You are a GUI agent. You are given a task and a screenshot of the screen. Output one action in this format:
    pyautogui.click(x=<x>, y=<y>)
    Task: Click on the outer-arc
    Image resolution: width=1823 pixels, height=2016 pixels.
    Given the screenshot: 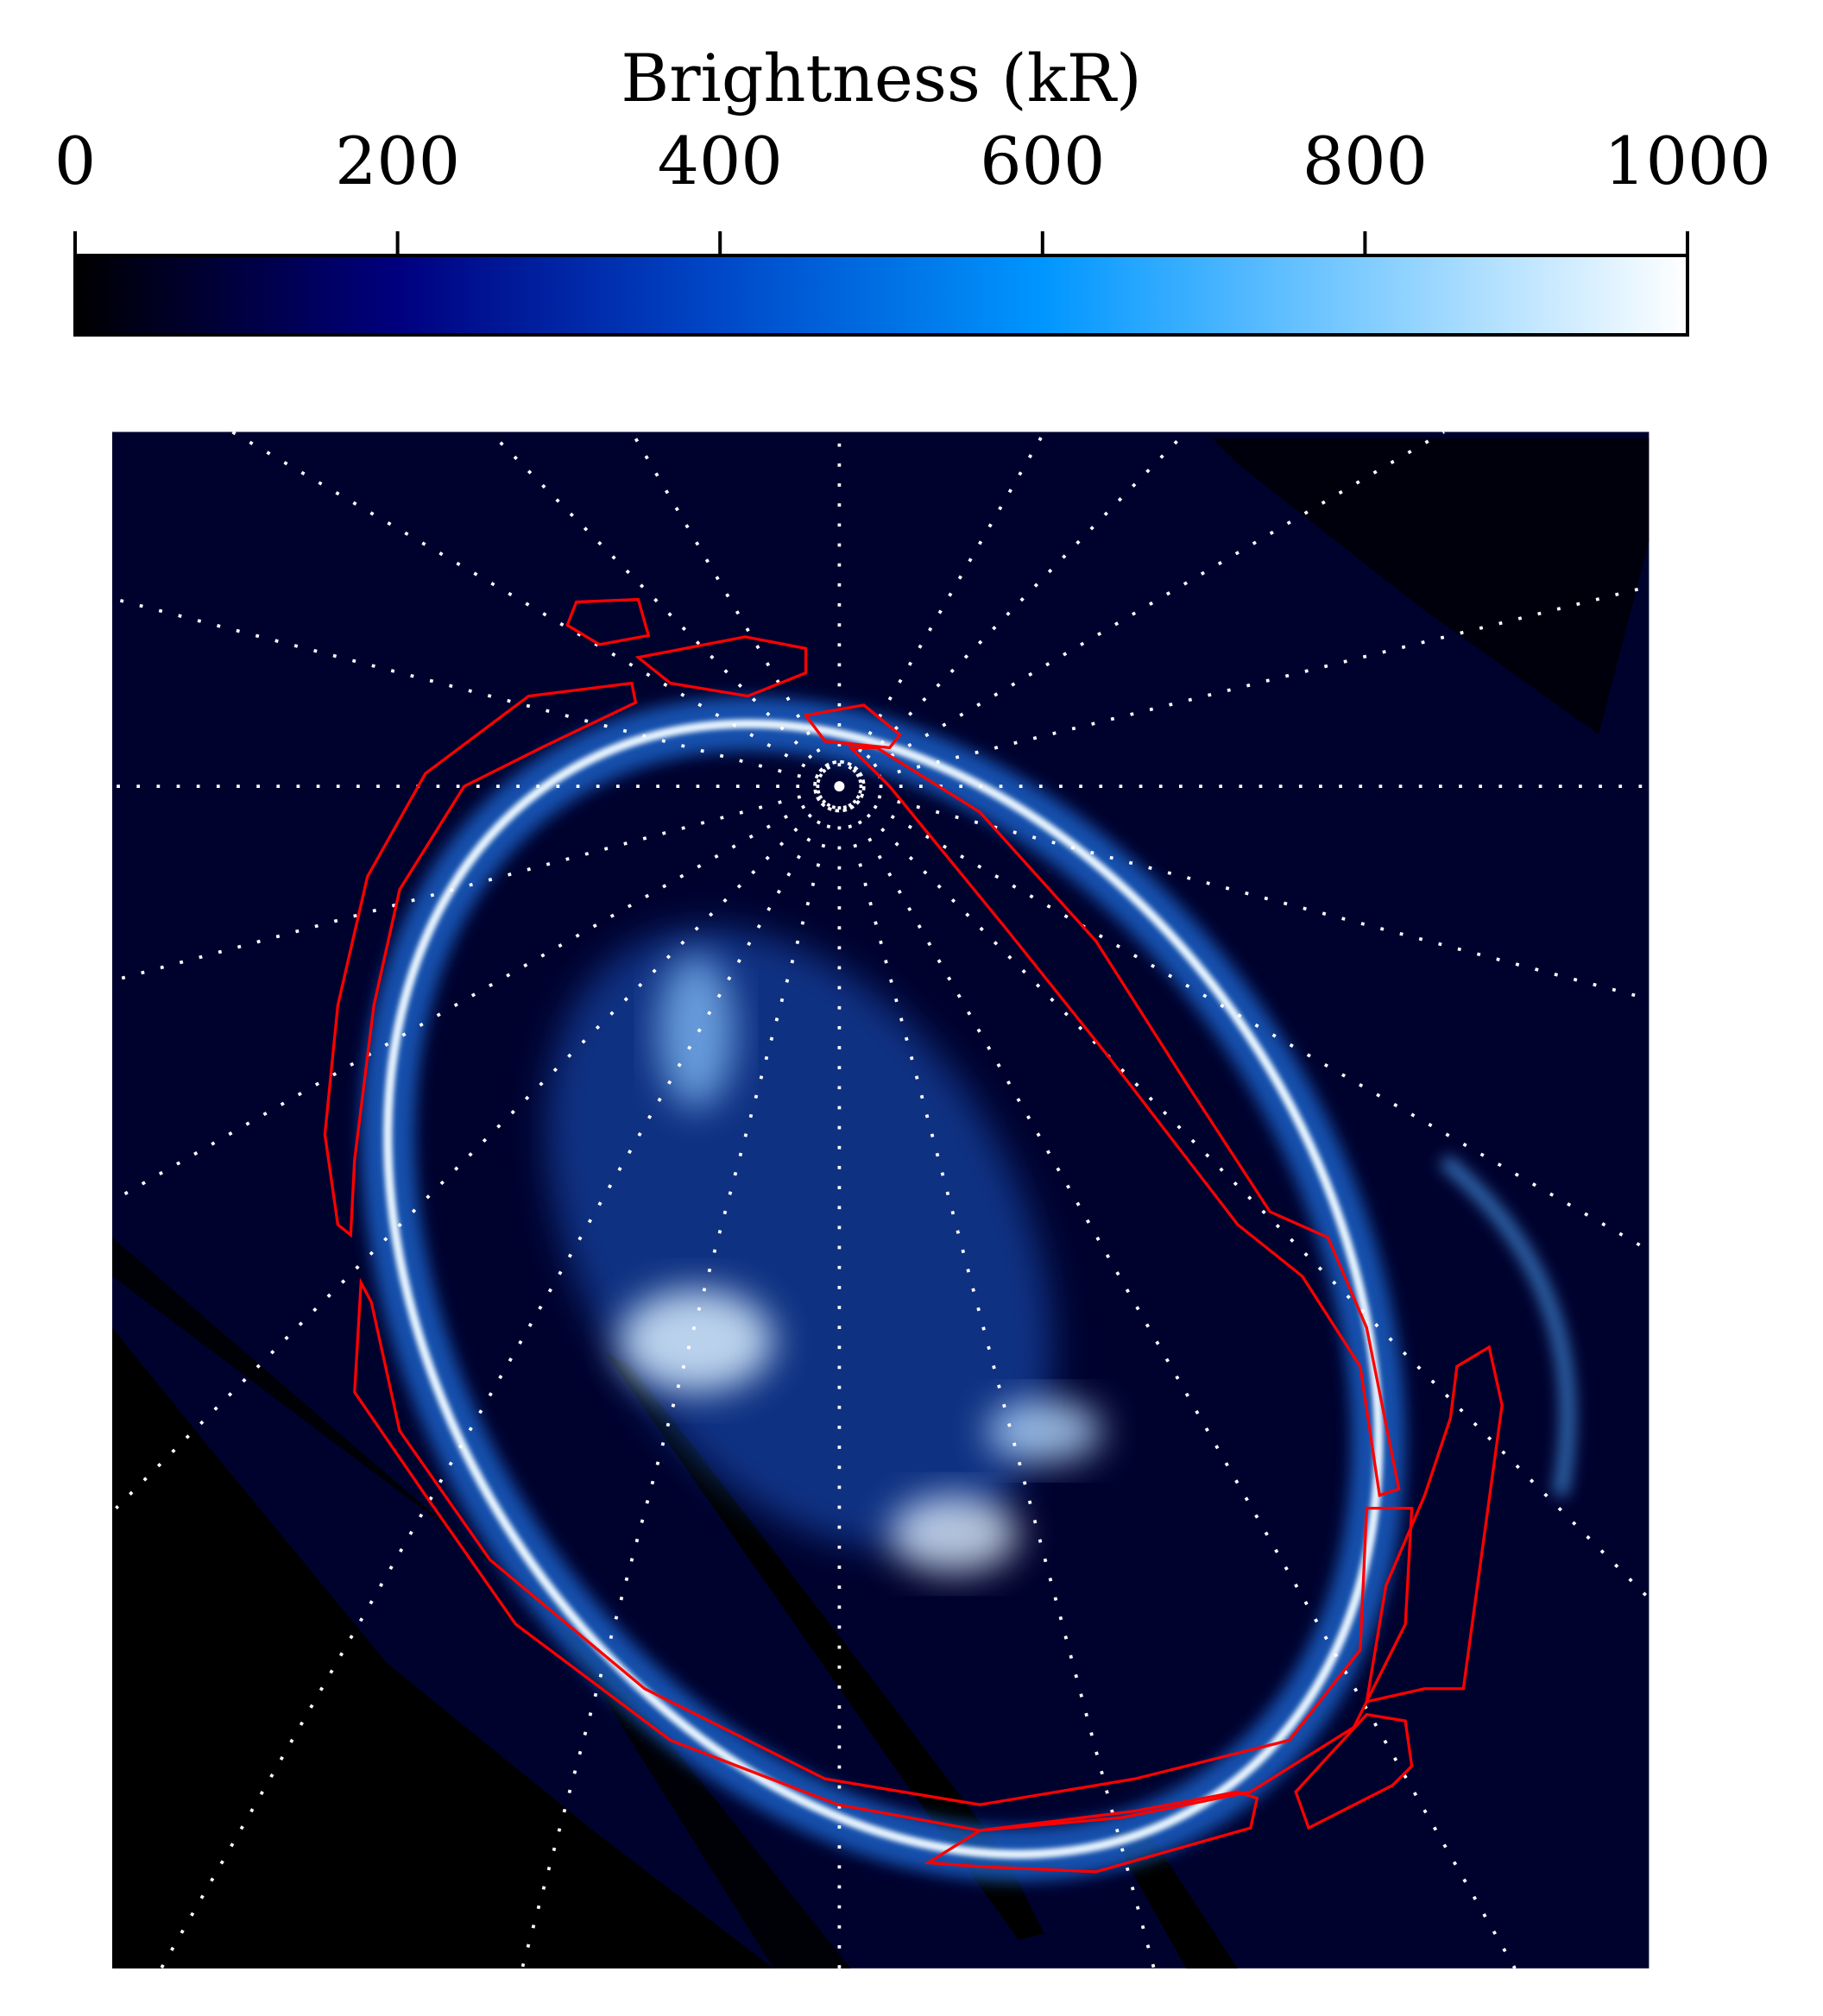 What is the action you would take?
    pyautogui.click(x=1507, y=1326)
    